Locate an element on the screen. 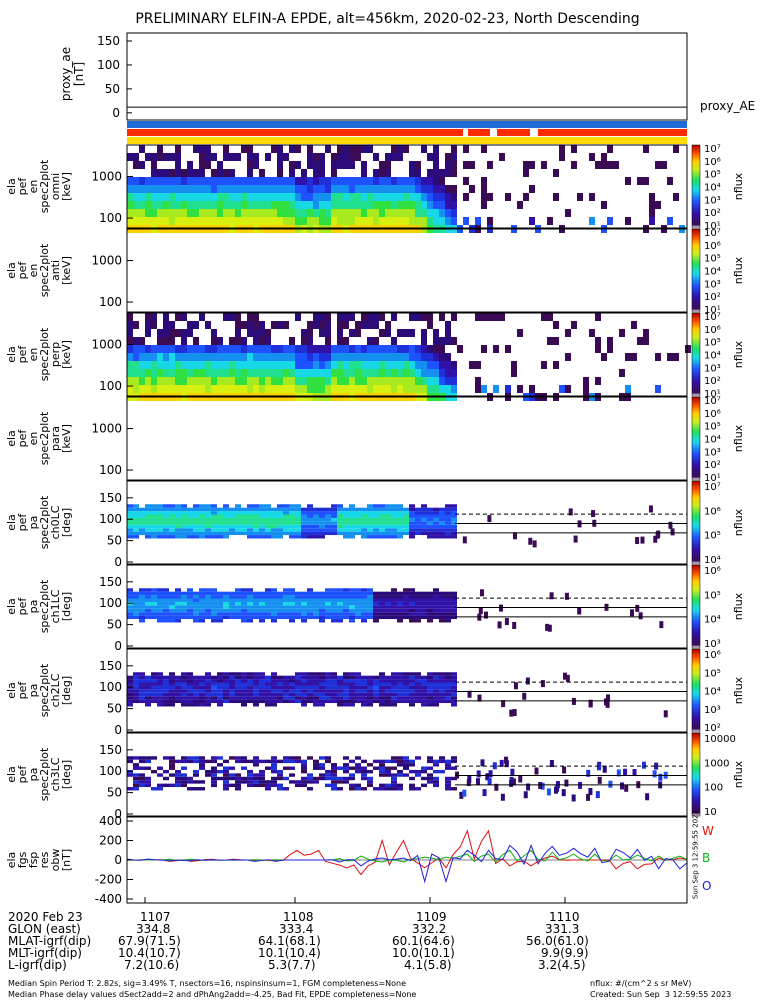  en-ylabel: para is located at coordinates (55, 438).